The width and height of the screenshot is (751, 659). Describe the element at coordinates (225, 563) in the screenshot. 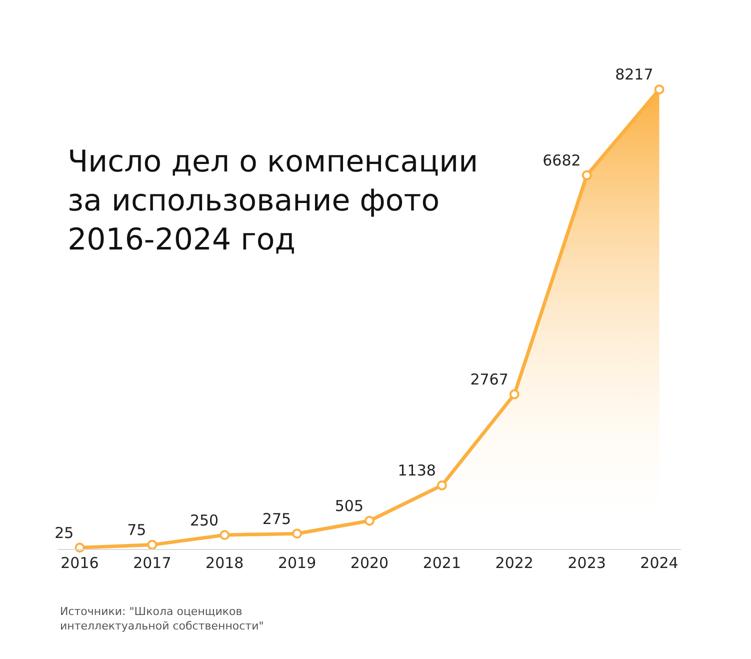

I see `x-tick-label: 2018` at that location.